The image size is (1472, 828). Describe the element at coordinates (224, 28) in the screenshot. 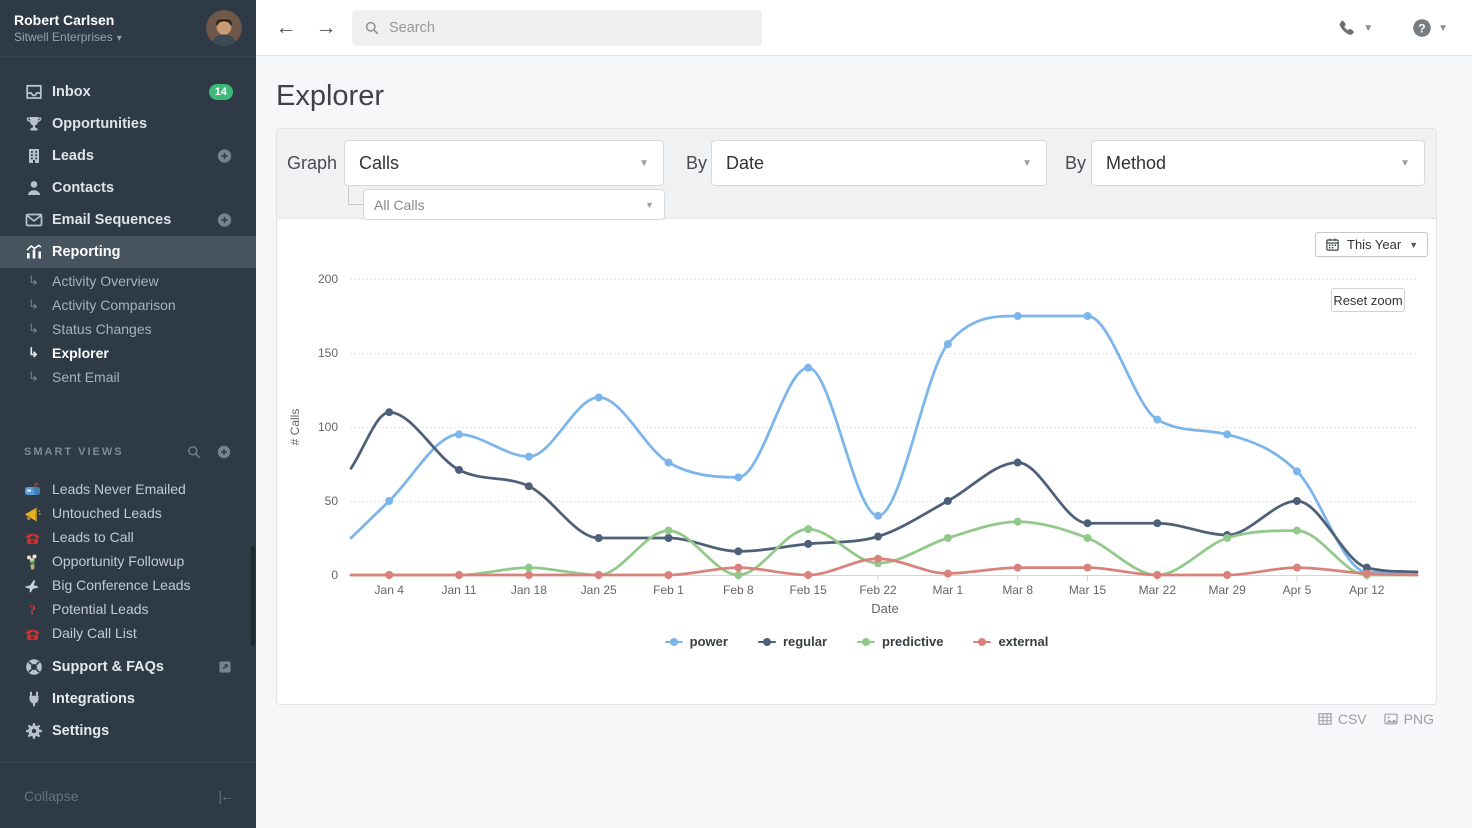

I see `avatar` at that location.